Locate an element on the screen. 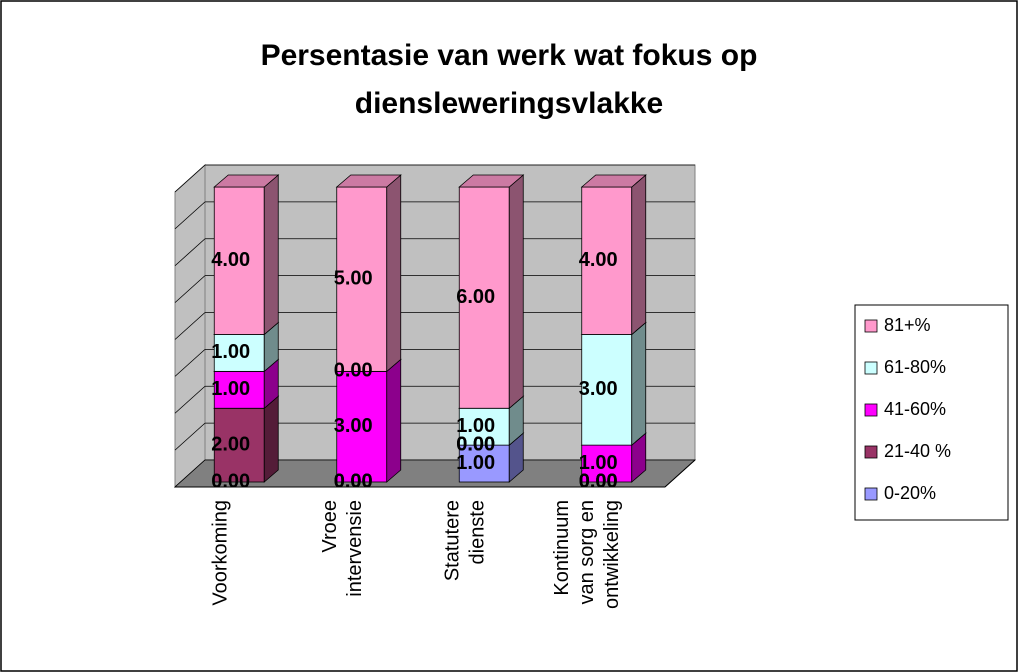  legend-label: 61-80% is located at coordinates (915, 367).